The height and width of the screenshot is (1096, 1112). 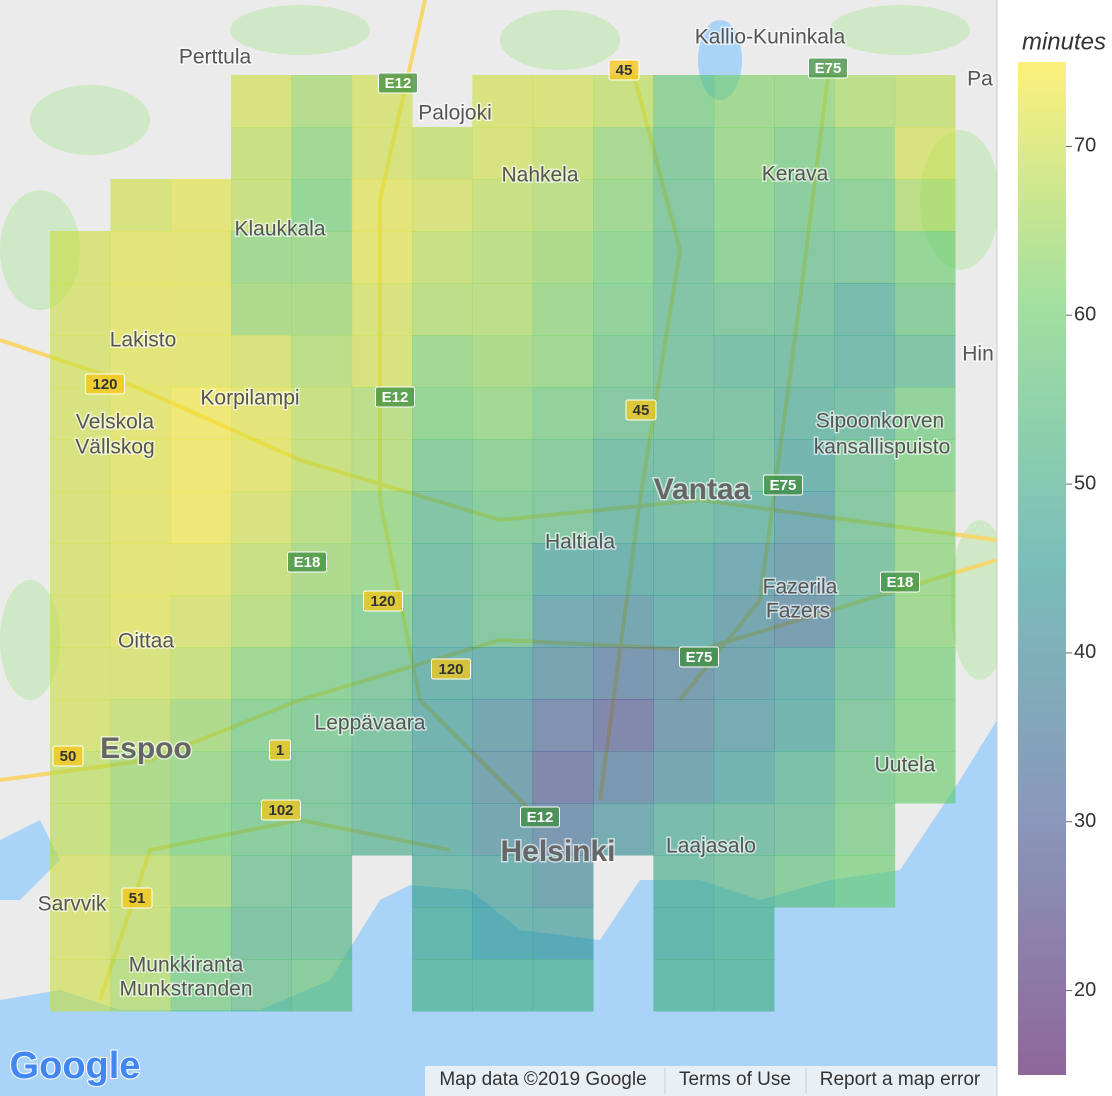 What do you see at coordinates (137, 898) in the screenshot?
I see `road-label: 51` at bounding box center [137, 898].